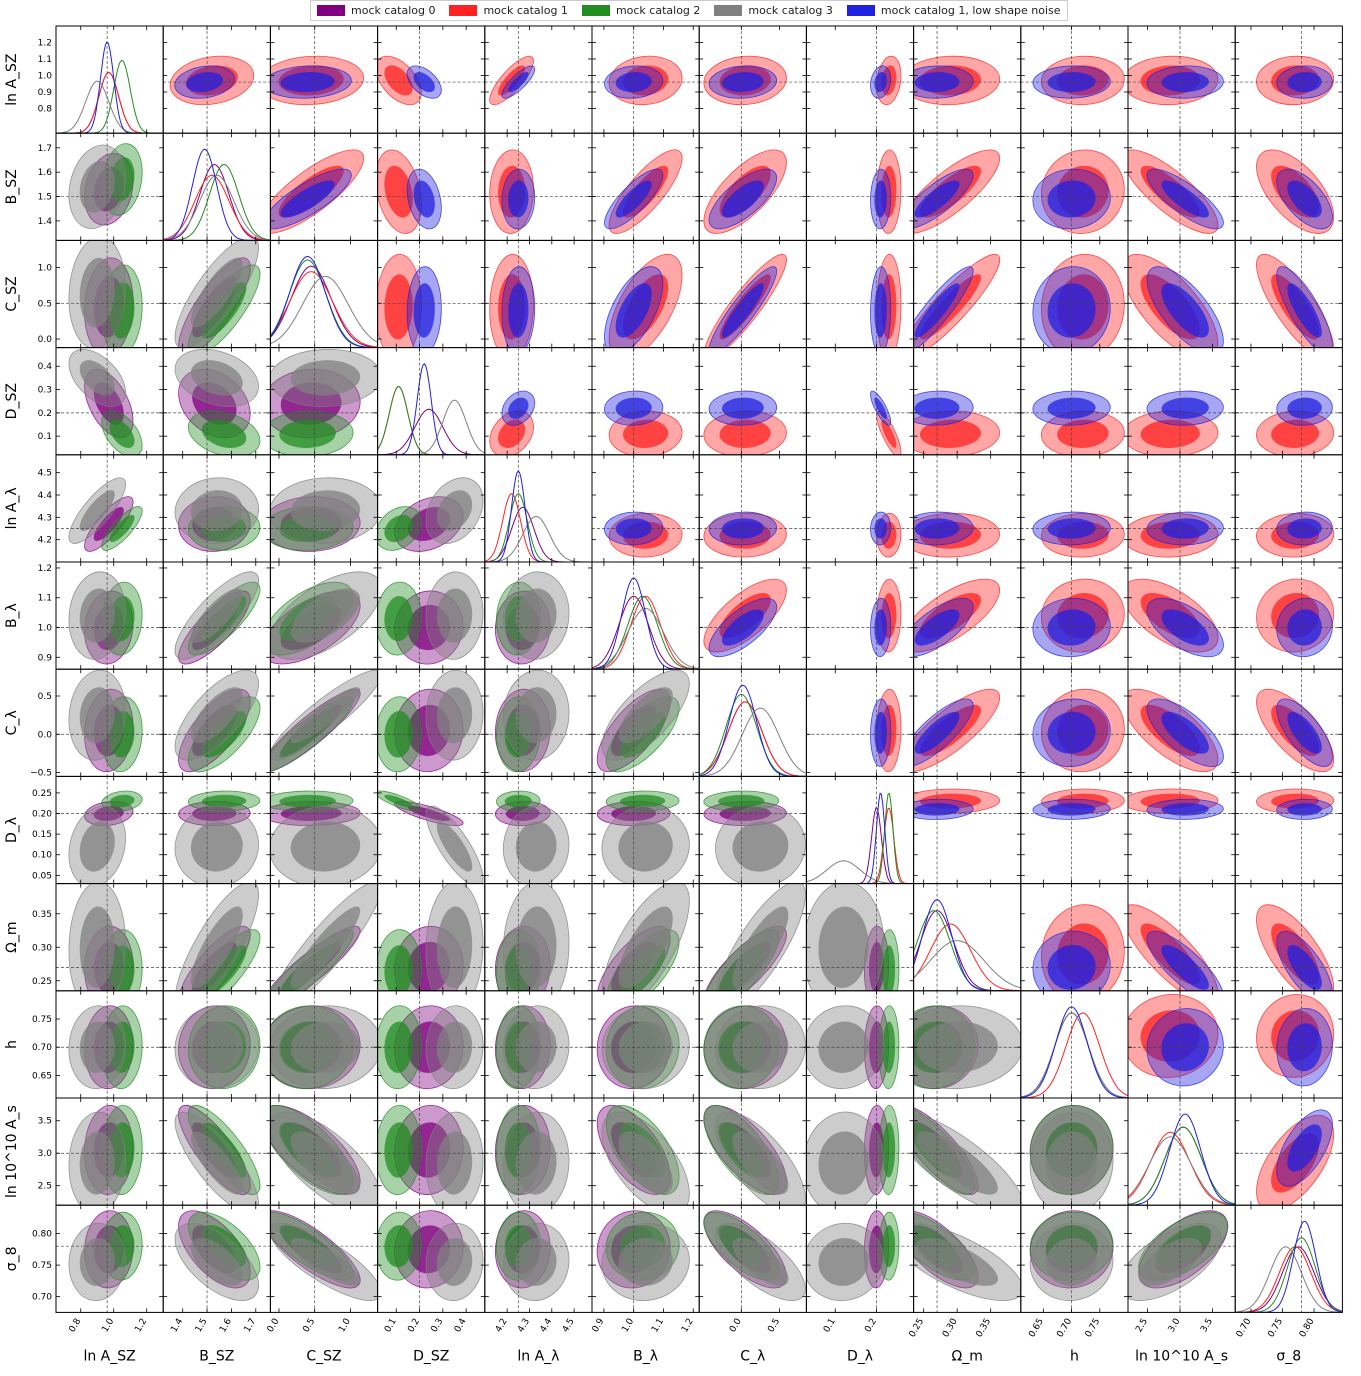 The width and height of the screenshot is (1361, 1376). I want to click on panel-BSZ-lnAs, so click(216, 1151).